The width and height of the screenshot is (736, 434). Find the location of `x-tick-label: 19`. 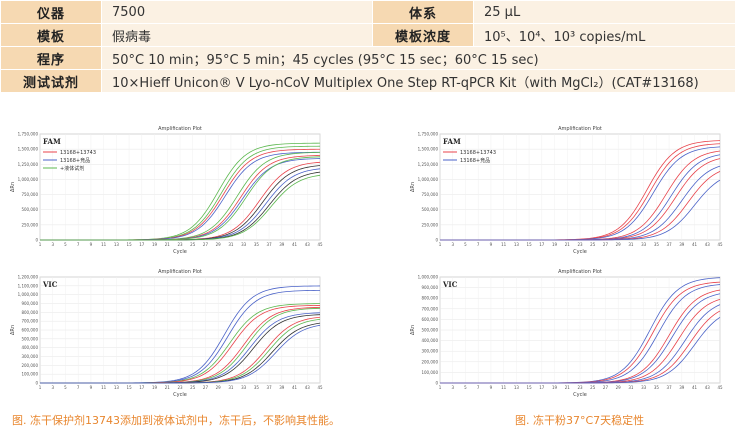

x-tick-label: 19 is located at coordinates (555, 387).